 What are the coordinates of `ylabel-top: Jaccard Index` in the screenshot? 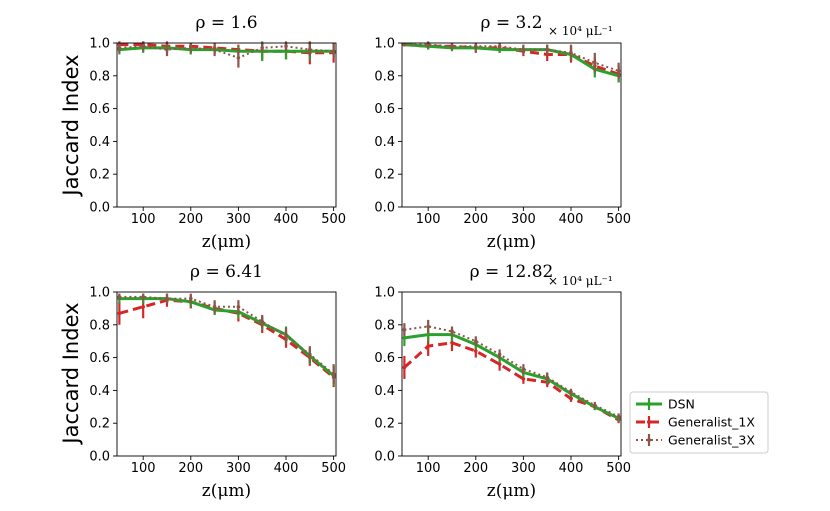 It's located at (71, 125).